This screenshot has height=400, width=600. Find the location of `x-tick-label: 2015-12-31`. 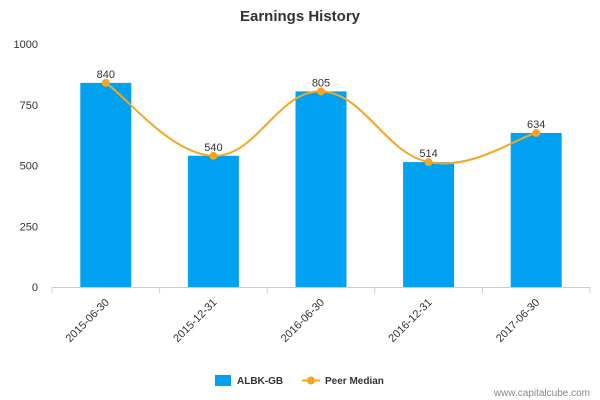

x-tick-label: 2015-12-31 is located at coordinates (195, 321).